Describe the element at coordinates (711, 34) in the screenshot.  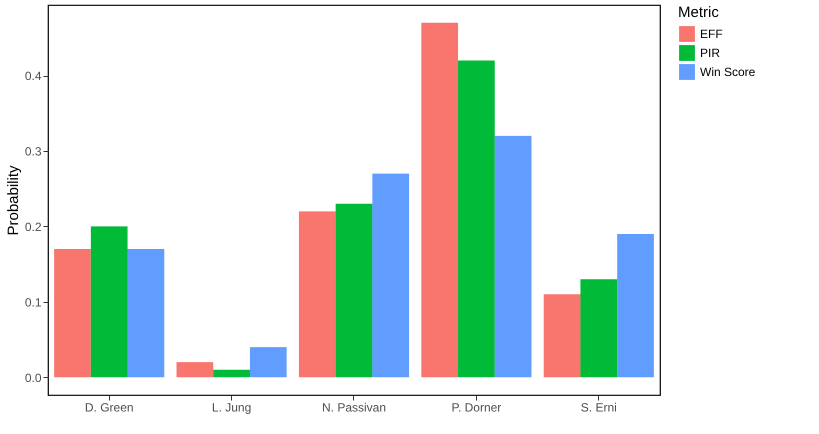
I see `legend-label: EFF` at that location.